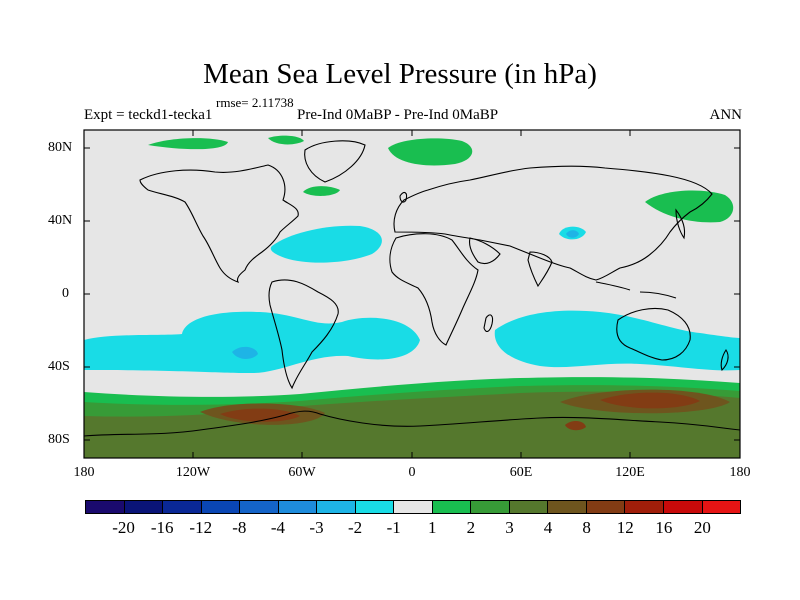 The height and width of the screenshot is (600, 800). What do you see at coordinates (702, 527) in the screenshot?
I see `colorbar-label: 20` at bounding box center [702, 527].